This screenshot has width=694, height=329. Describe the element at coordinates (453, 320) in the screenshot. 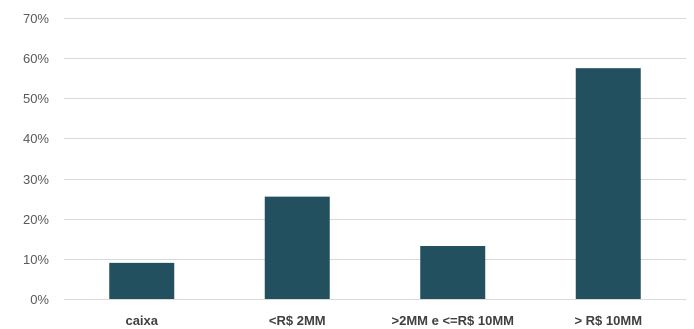

I see `x-category-label: >2MM e <=R$ 10MM` at that location.